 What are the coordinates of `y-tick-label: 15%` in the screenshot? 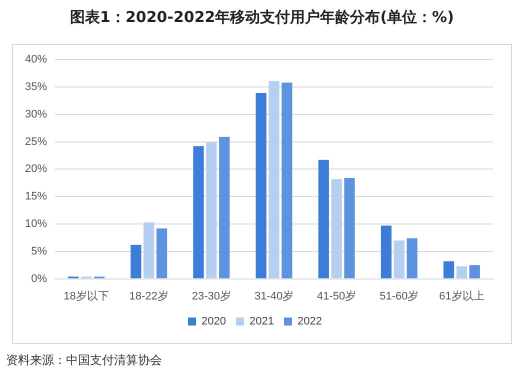 It's located at (36, 196).